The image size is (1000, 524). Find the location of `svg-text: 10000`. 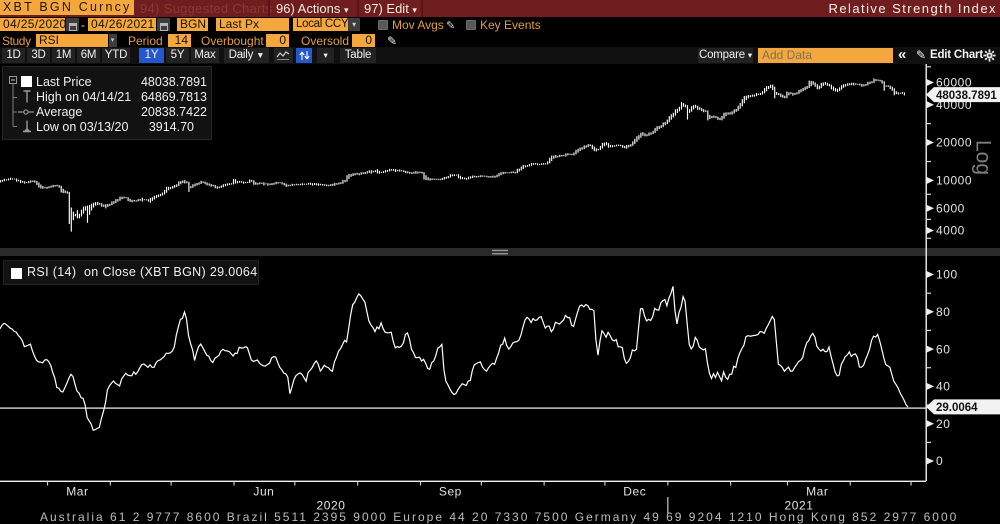

svg-text: 10000 is located at coordinates (954, 181).